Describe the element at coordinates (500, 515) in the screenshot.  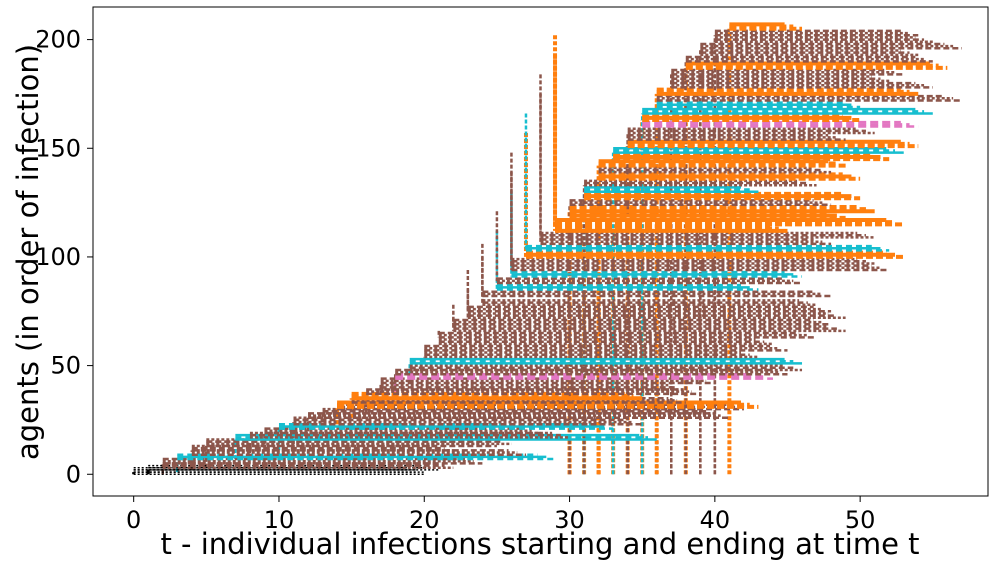
I see `x-axis-ticks: 0 10 20 30 40 50` at that location.